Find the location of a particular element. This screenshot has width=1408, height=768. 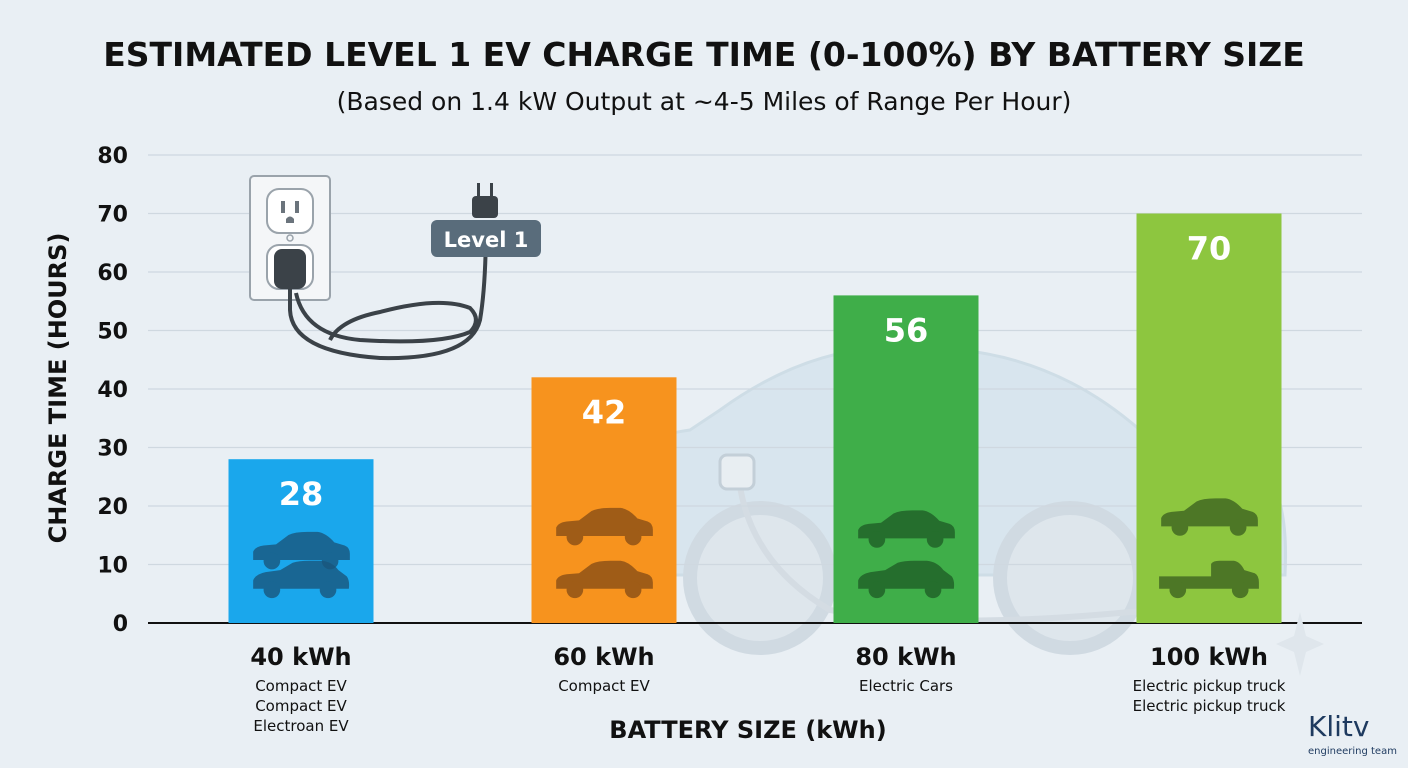

y-tick-label: 0 is located at coordinates (120, 624).